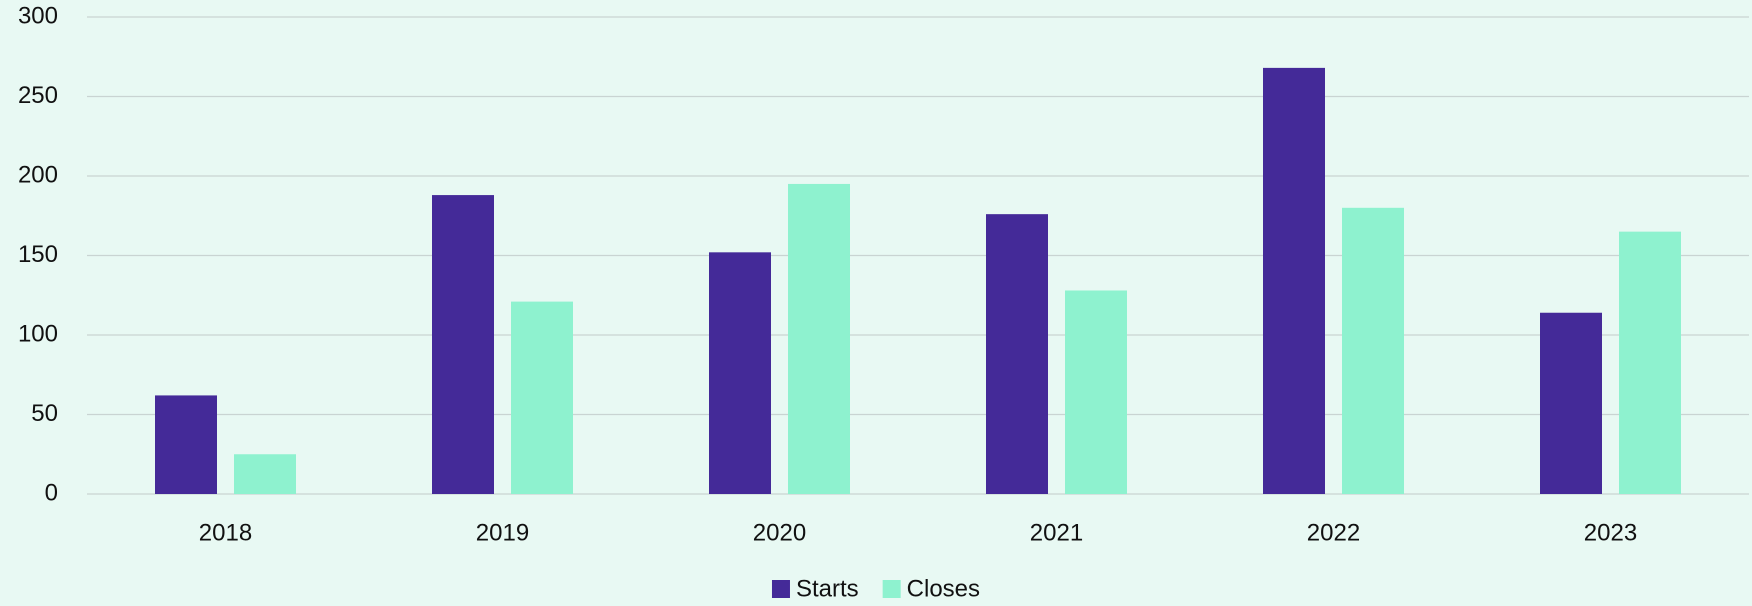  What do you see at coordinates (38, 95) in the screenshot?
I see `y-tick-label: 250` at bounding box center [38, 95].